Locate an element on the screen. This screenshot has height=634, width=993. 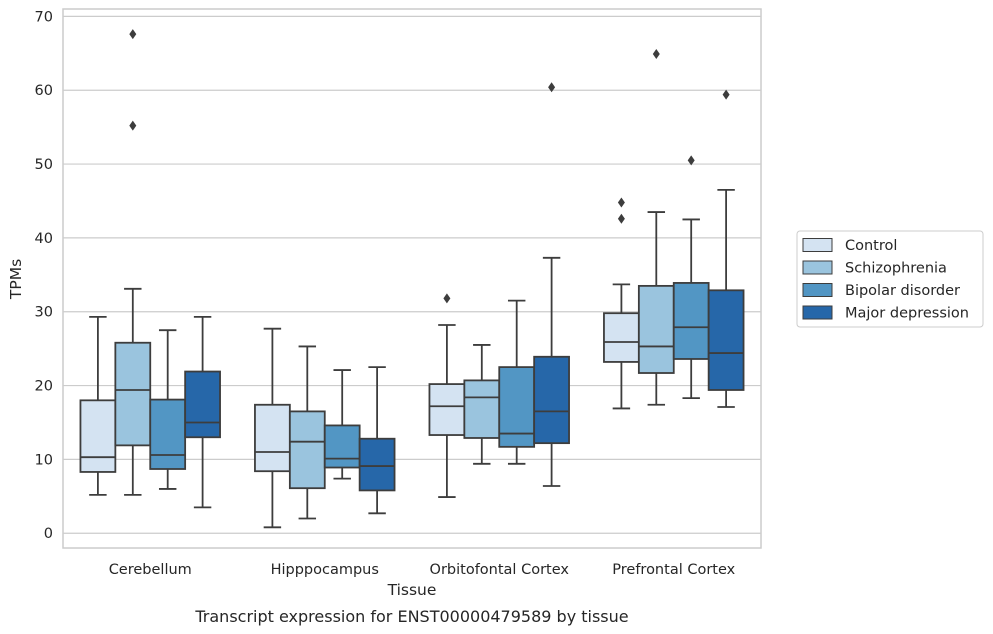
box-schizophrenia-hipppocampus is located at coordinates (307, 432).